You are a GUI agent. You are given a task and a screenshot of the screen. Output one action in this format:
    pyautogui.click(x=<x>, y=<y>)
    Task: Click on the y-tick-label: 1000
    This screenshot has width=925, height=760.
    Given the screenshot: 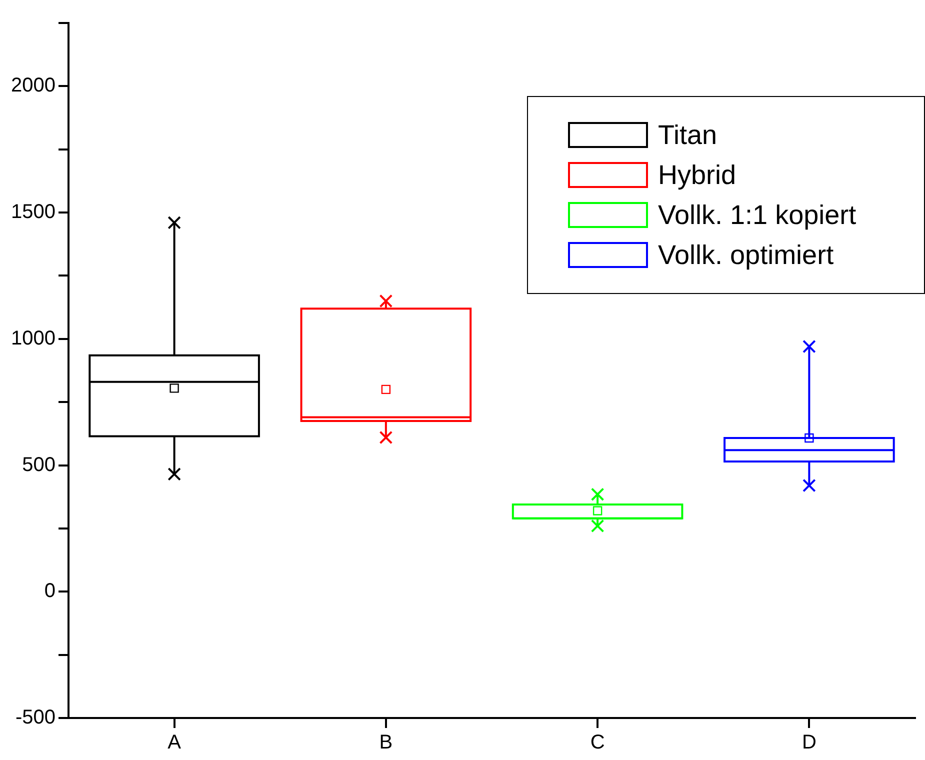 What is the action you would take?
    pyautogui.click(x=33, y=338)
    